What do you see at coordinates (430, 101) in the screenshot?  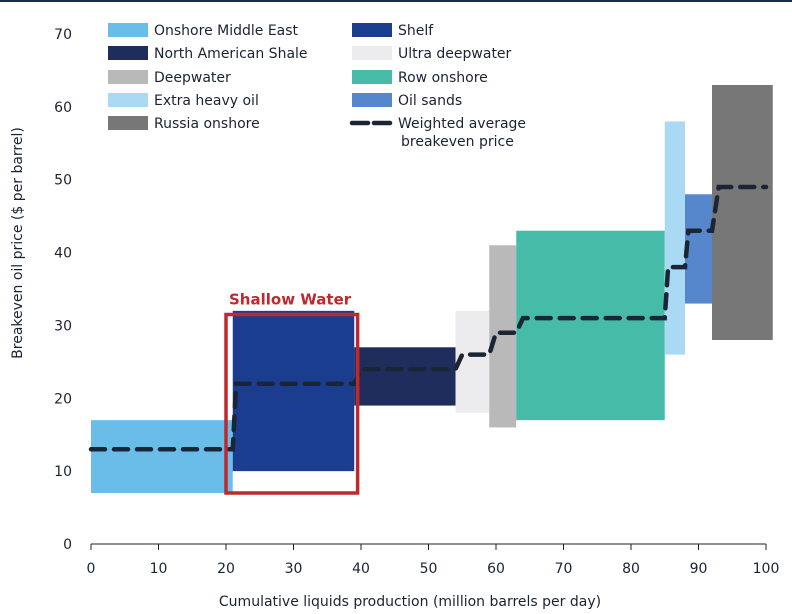 I see `legend-label-oil-sands: Oil sands` at bounding box center [430, 101].